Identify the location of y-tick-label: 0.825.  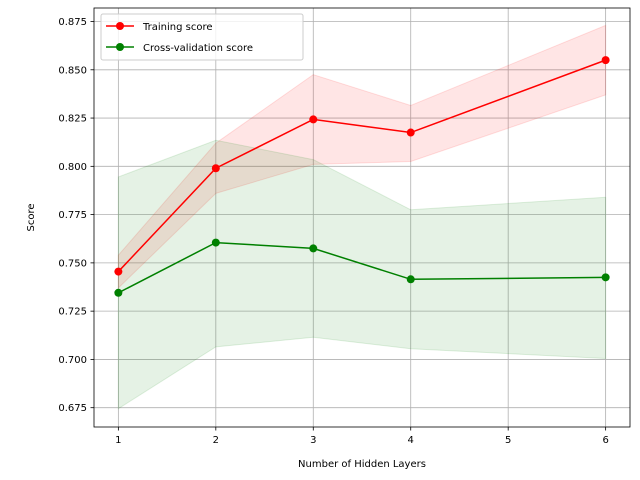
(72, 119).